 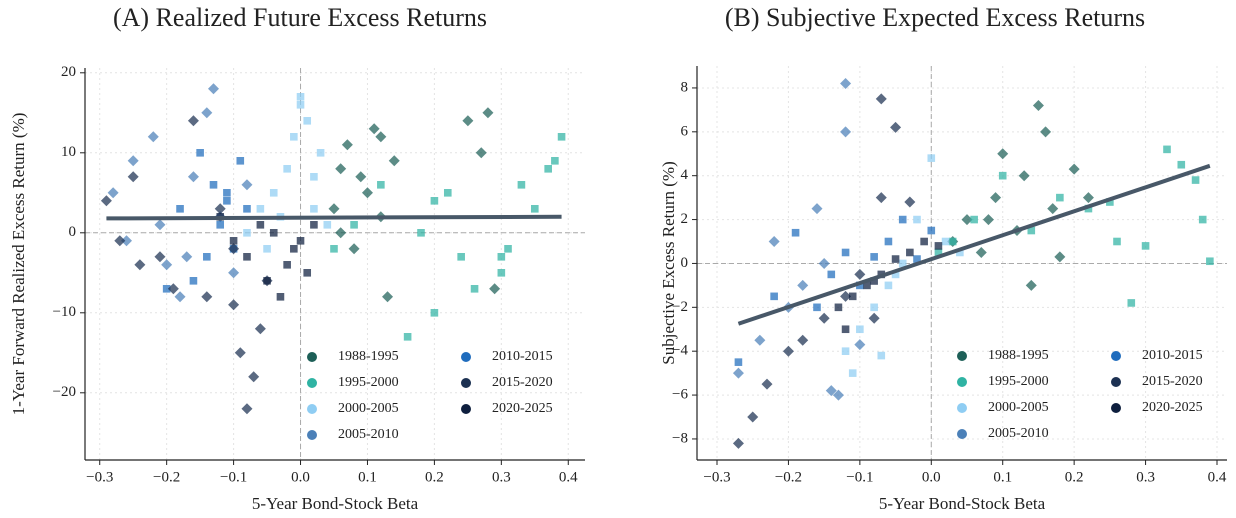 I want to click on legend-label: 2015-2020, so click(x=522, y=382).